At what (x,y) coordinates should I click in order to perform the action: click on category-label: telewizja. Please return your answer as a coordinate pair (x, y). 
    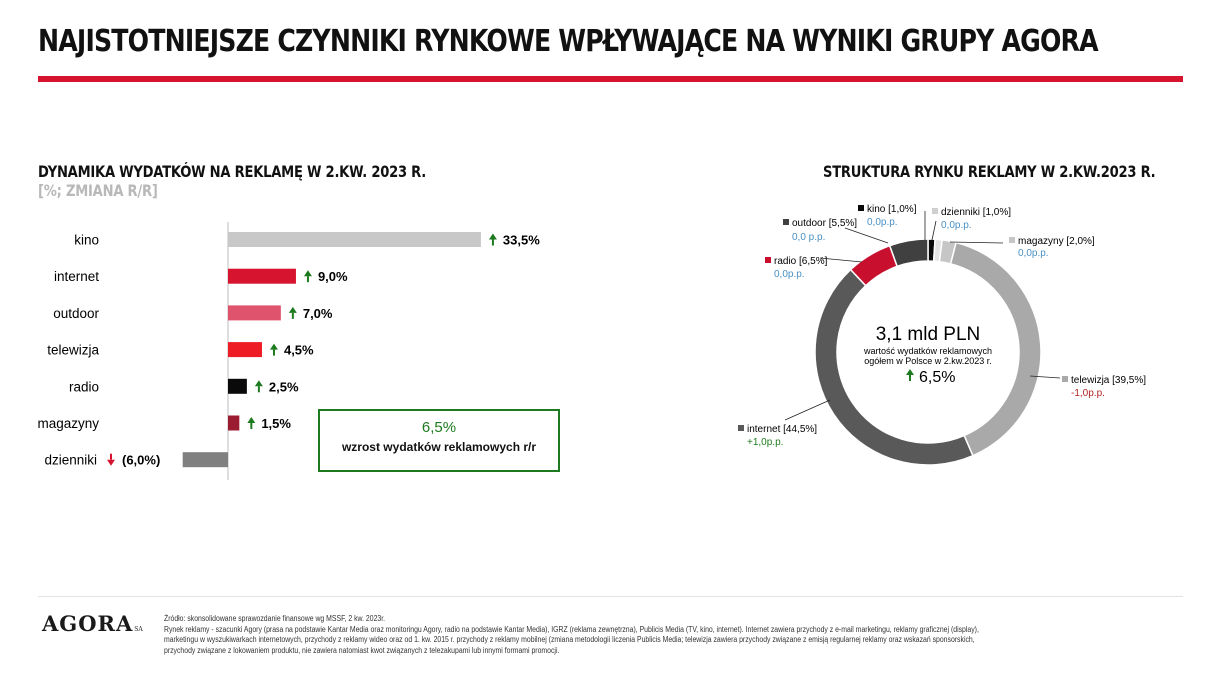
    Looking at the image, I should click on (73, 350).